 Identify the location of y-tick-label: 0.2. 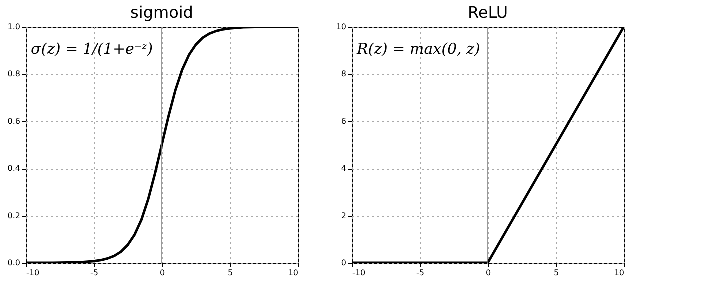
(14, 215).